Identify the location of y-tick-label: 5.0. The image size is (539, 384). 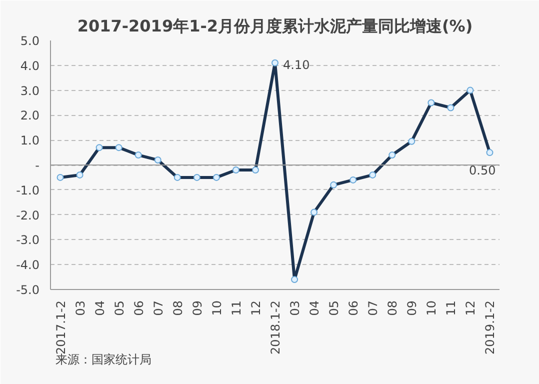
(30, 41).